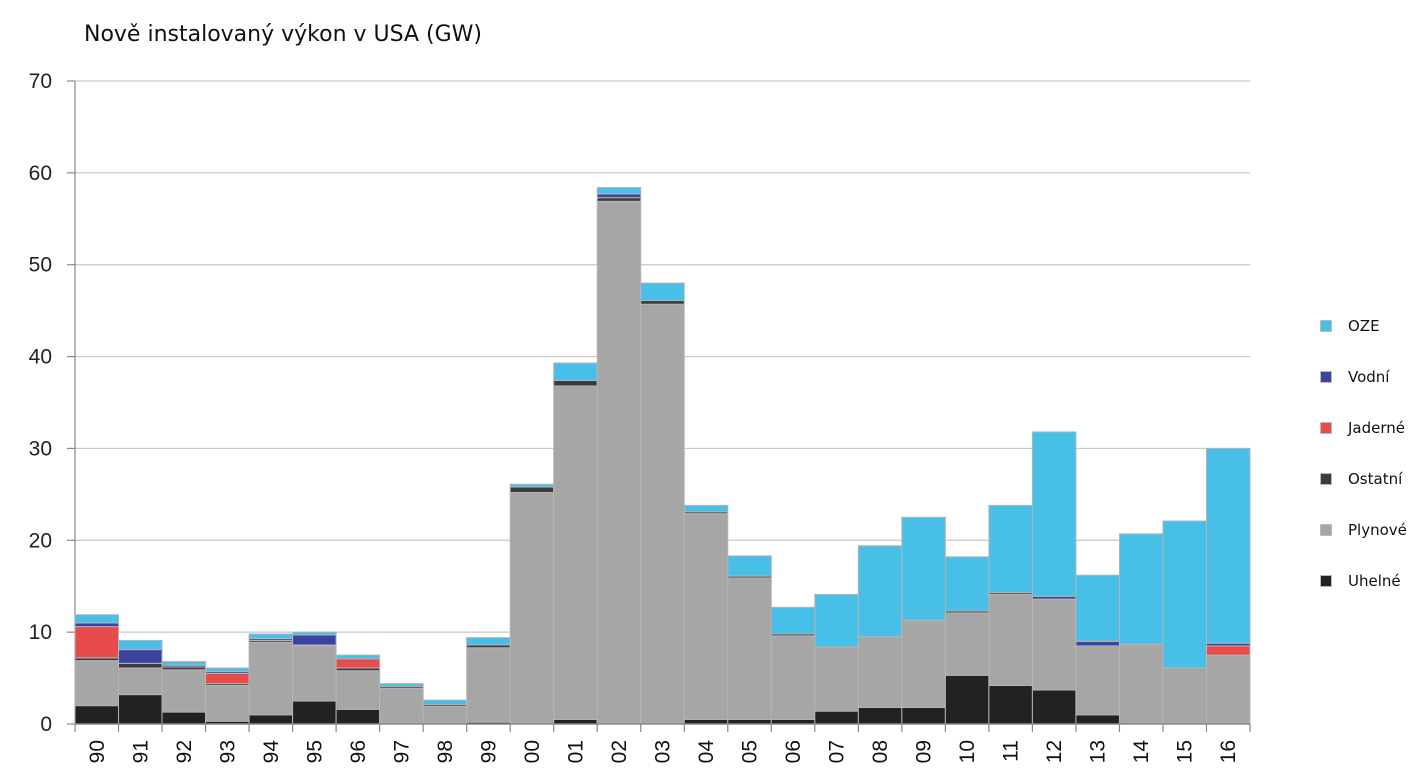 Image resolution: width=1427 pixels, height=780 pixels. Describe the element at coordinates (40, 540) in the screenshot. I see `y-tick-label: 20` at that location.